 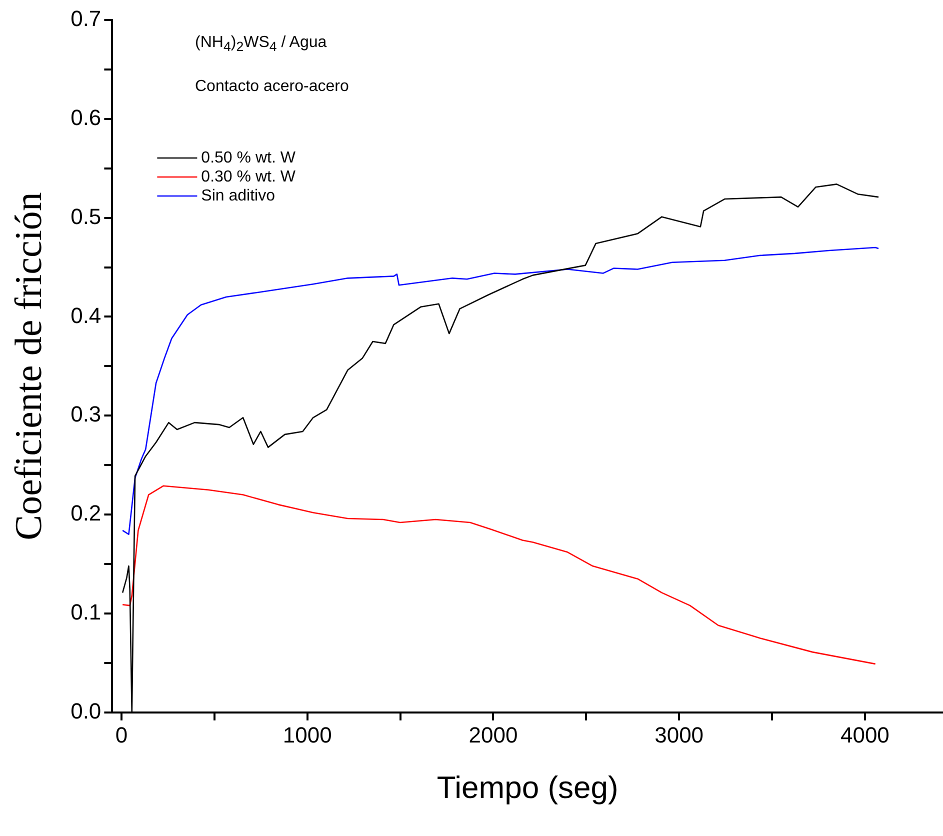 What do you see at coordinates (248, 157) in the screenshot?
I see `legend-label: 0.50 % wt. W` at bounding box center [248, 157].